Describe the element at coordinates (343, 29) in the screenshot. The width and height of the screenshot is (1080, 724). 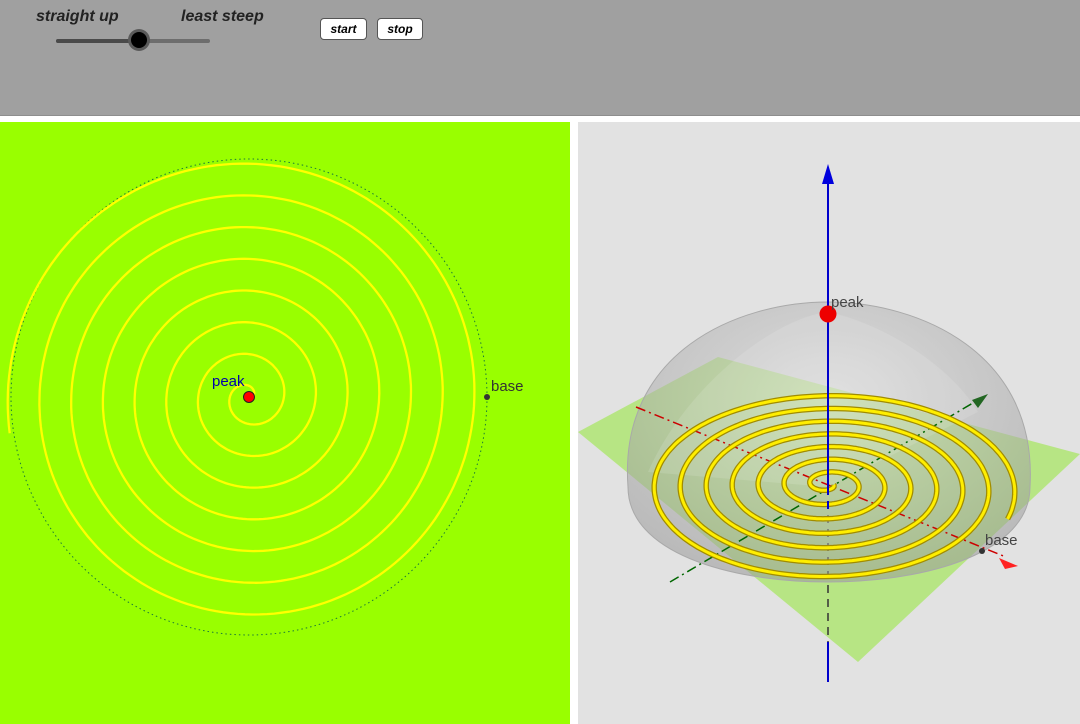
I see `start-button: start` at that location.